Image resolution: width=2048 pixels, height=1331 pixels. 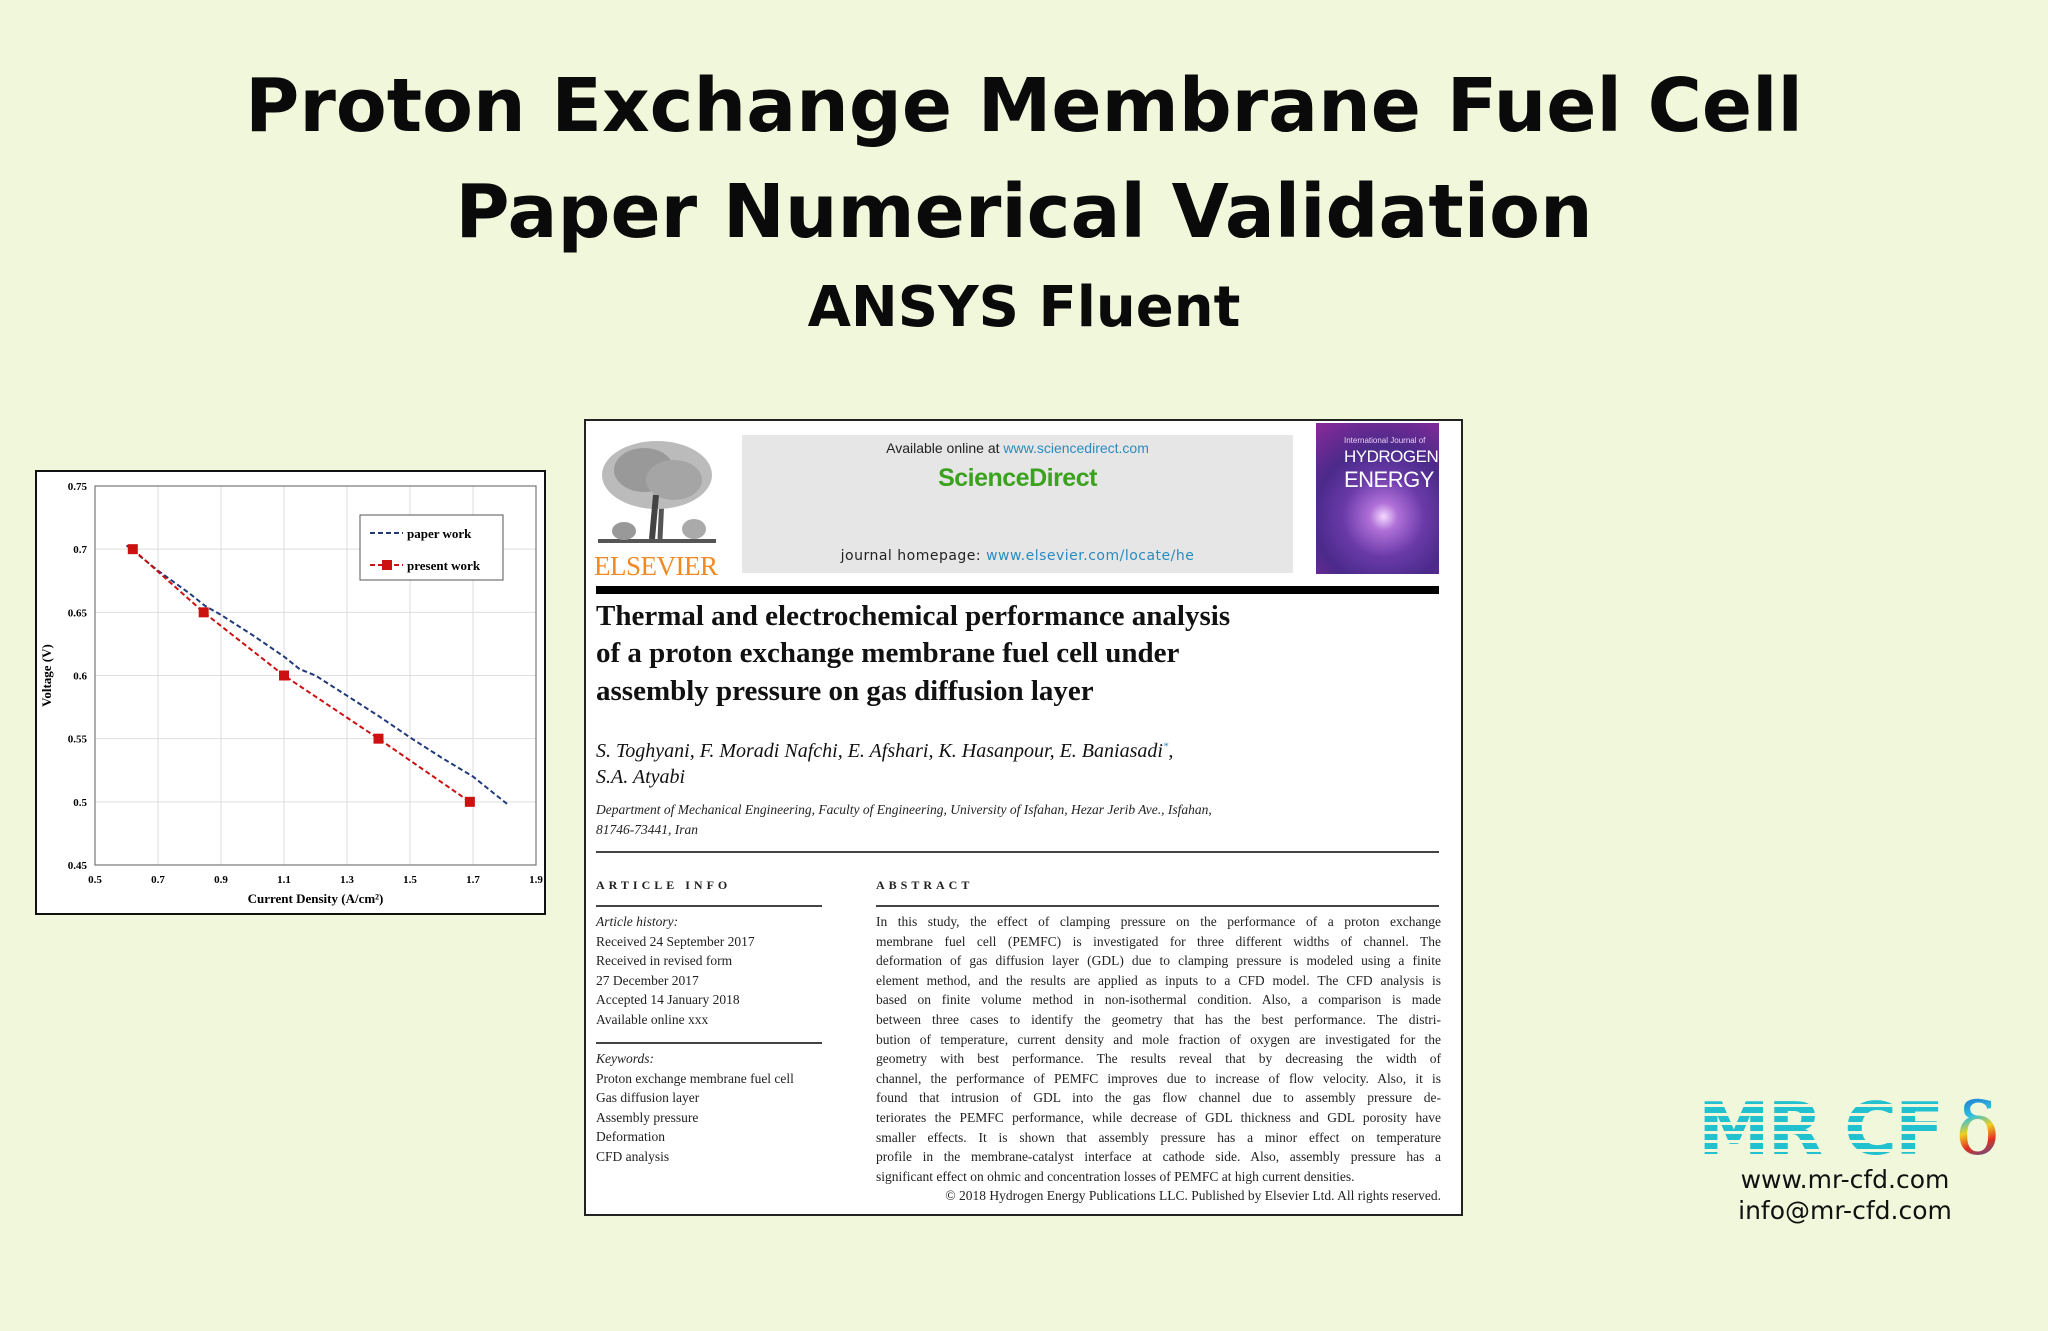 I want to click on y-tick-label: 0.5, so click(x=80, y=803).